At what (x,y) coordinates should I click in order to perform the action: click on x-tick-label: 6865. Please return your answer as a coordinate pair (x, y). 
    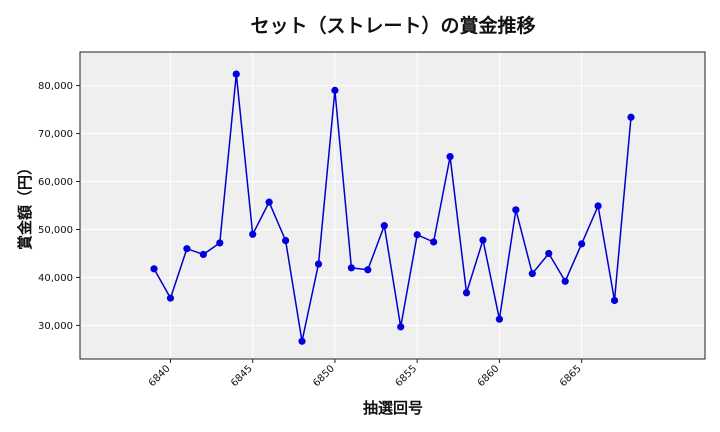
    Looking at the image, I should click on (571, 376).